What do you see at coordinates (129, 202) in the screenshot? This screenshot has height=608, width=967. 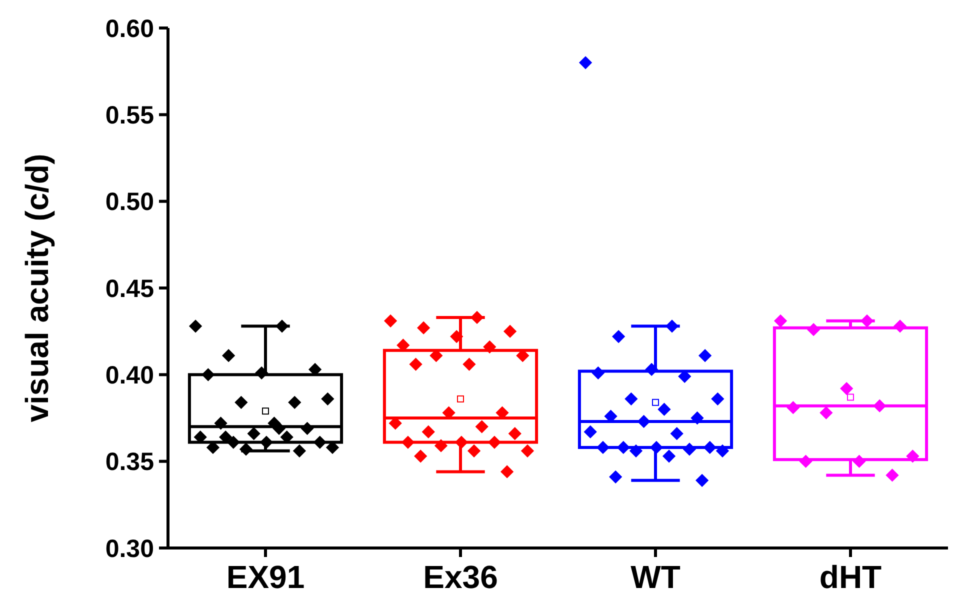 I see `y-tick-label: 0.50` at bounding box center [129, 202].